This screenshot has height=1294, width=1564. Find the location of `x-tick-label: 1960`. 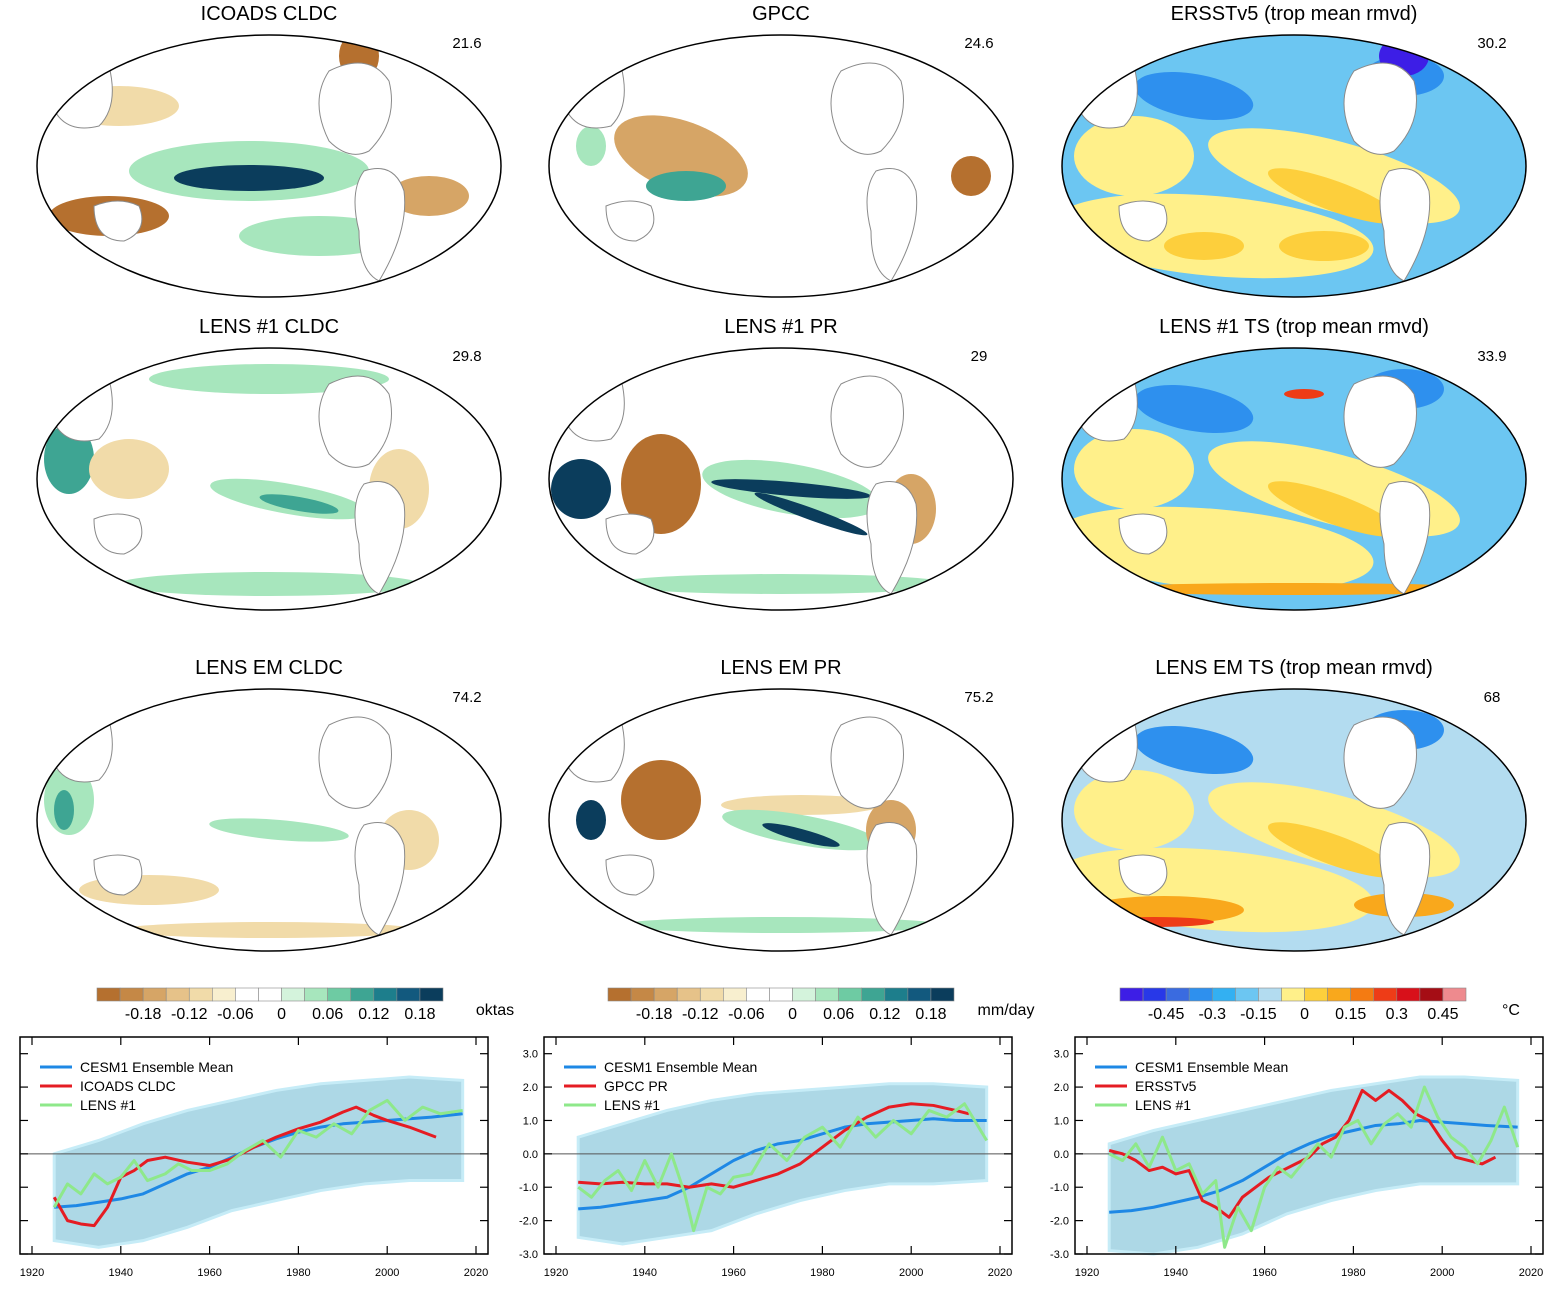

x-tick-label: 1960 is located at coordinates (209, 1273).